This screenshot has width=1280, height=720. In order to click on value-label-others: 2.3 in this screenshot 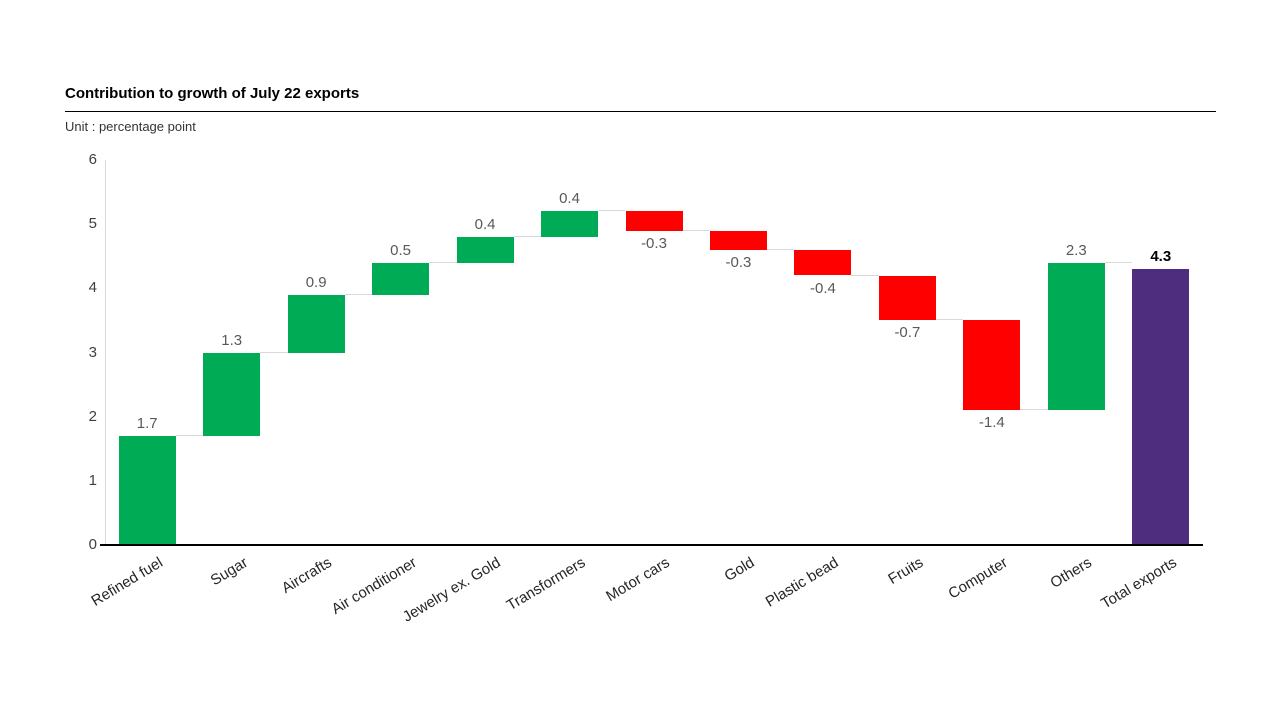, I will do `click(1076, 250)`.